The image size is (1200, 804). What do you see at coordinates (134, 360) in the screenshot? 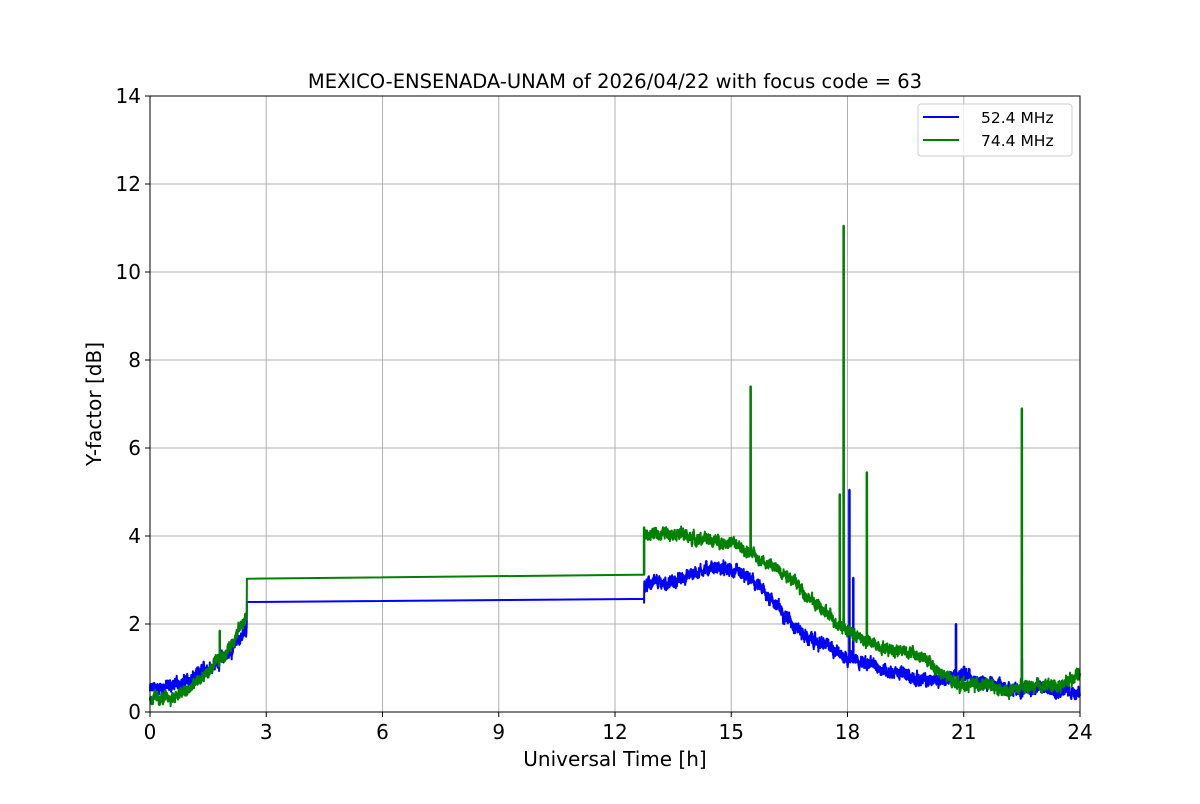
I see `y-tick-label: 8` at bounding box center [134, 360].